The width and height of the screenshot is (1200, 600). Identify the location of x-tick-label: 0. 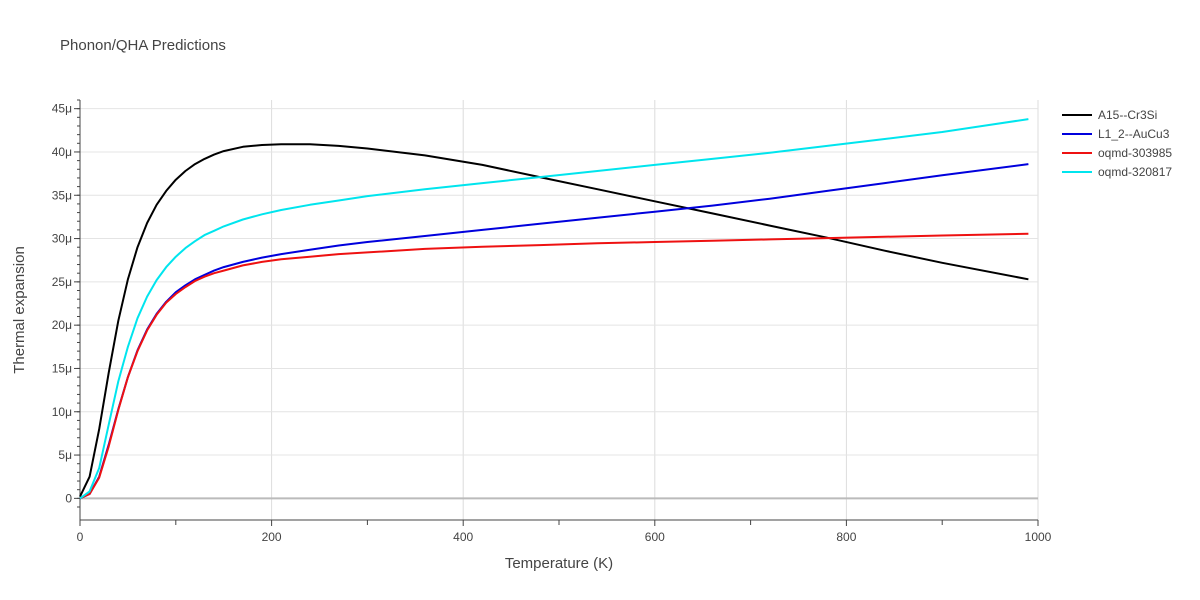
(80, 537).